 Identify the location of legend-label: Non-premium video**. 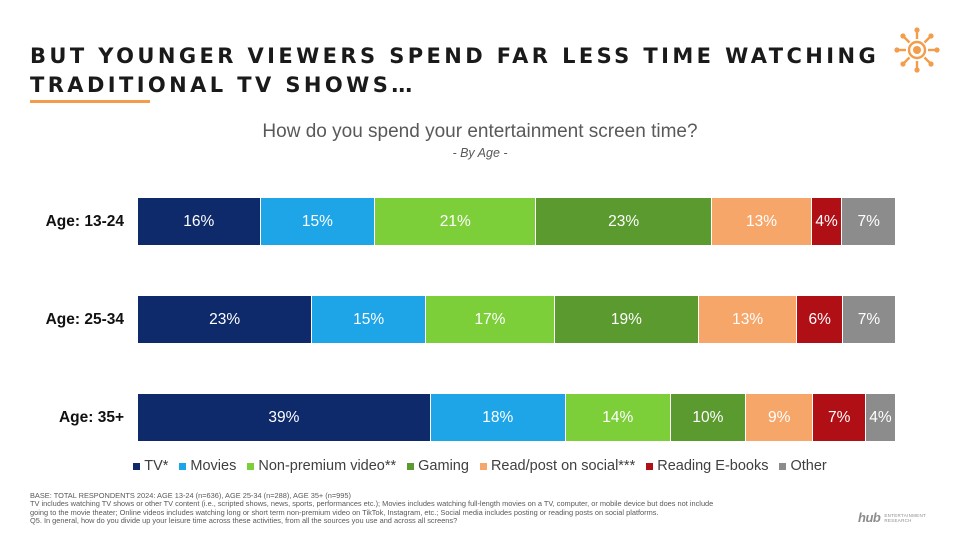
(327, 466).